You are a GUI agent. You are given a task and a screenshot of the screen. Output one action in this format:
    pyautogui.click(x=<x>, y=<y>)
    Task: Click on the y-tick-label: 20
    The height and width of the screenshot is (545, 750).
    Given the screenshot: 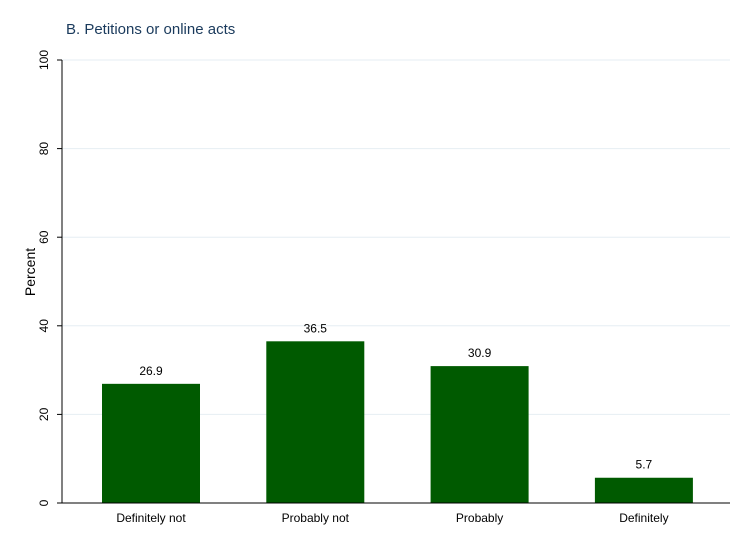 What is the action you would take?
    pyautogui.click(x=44, y=414)
    